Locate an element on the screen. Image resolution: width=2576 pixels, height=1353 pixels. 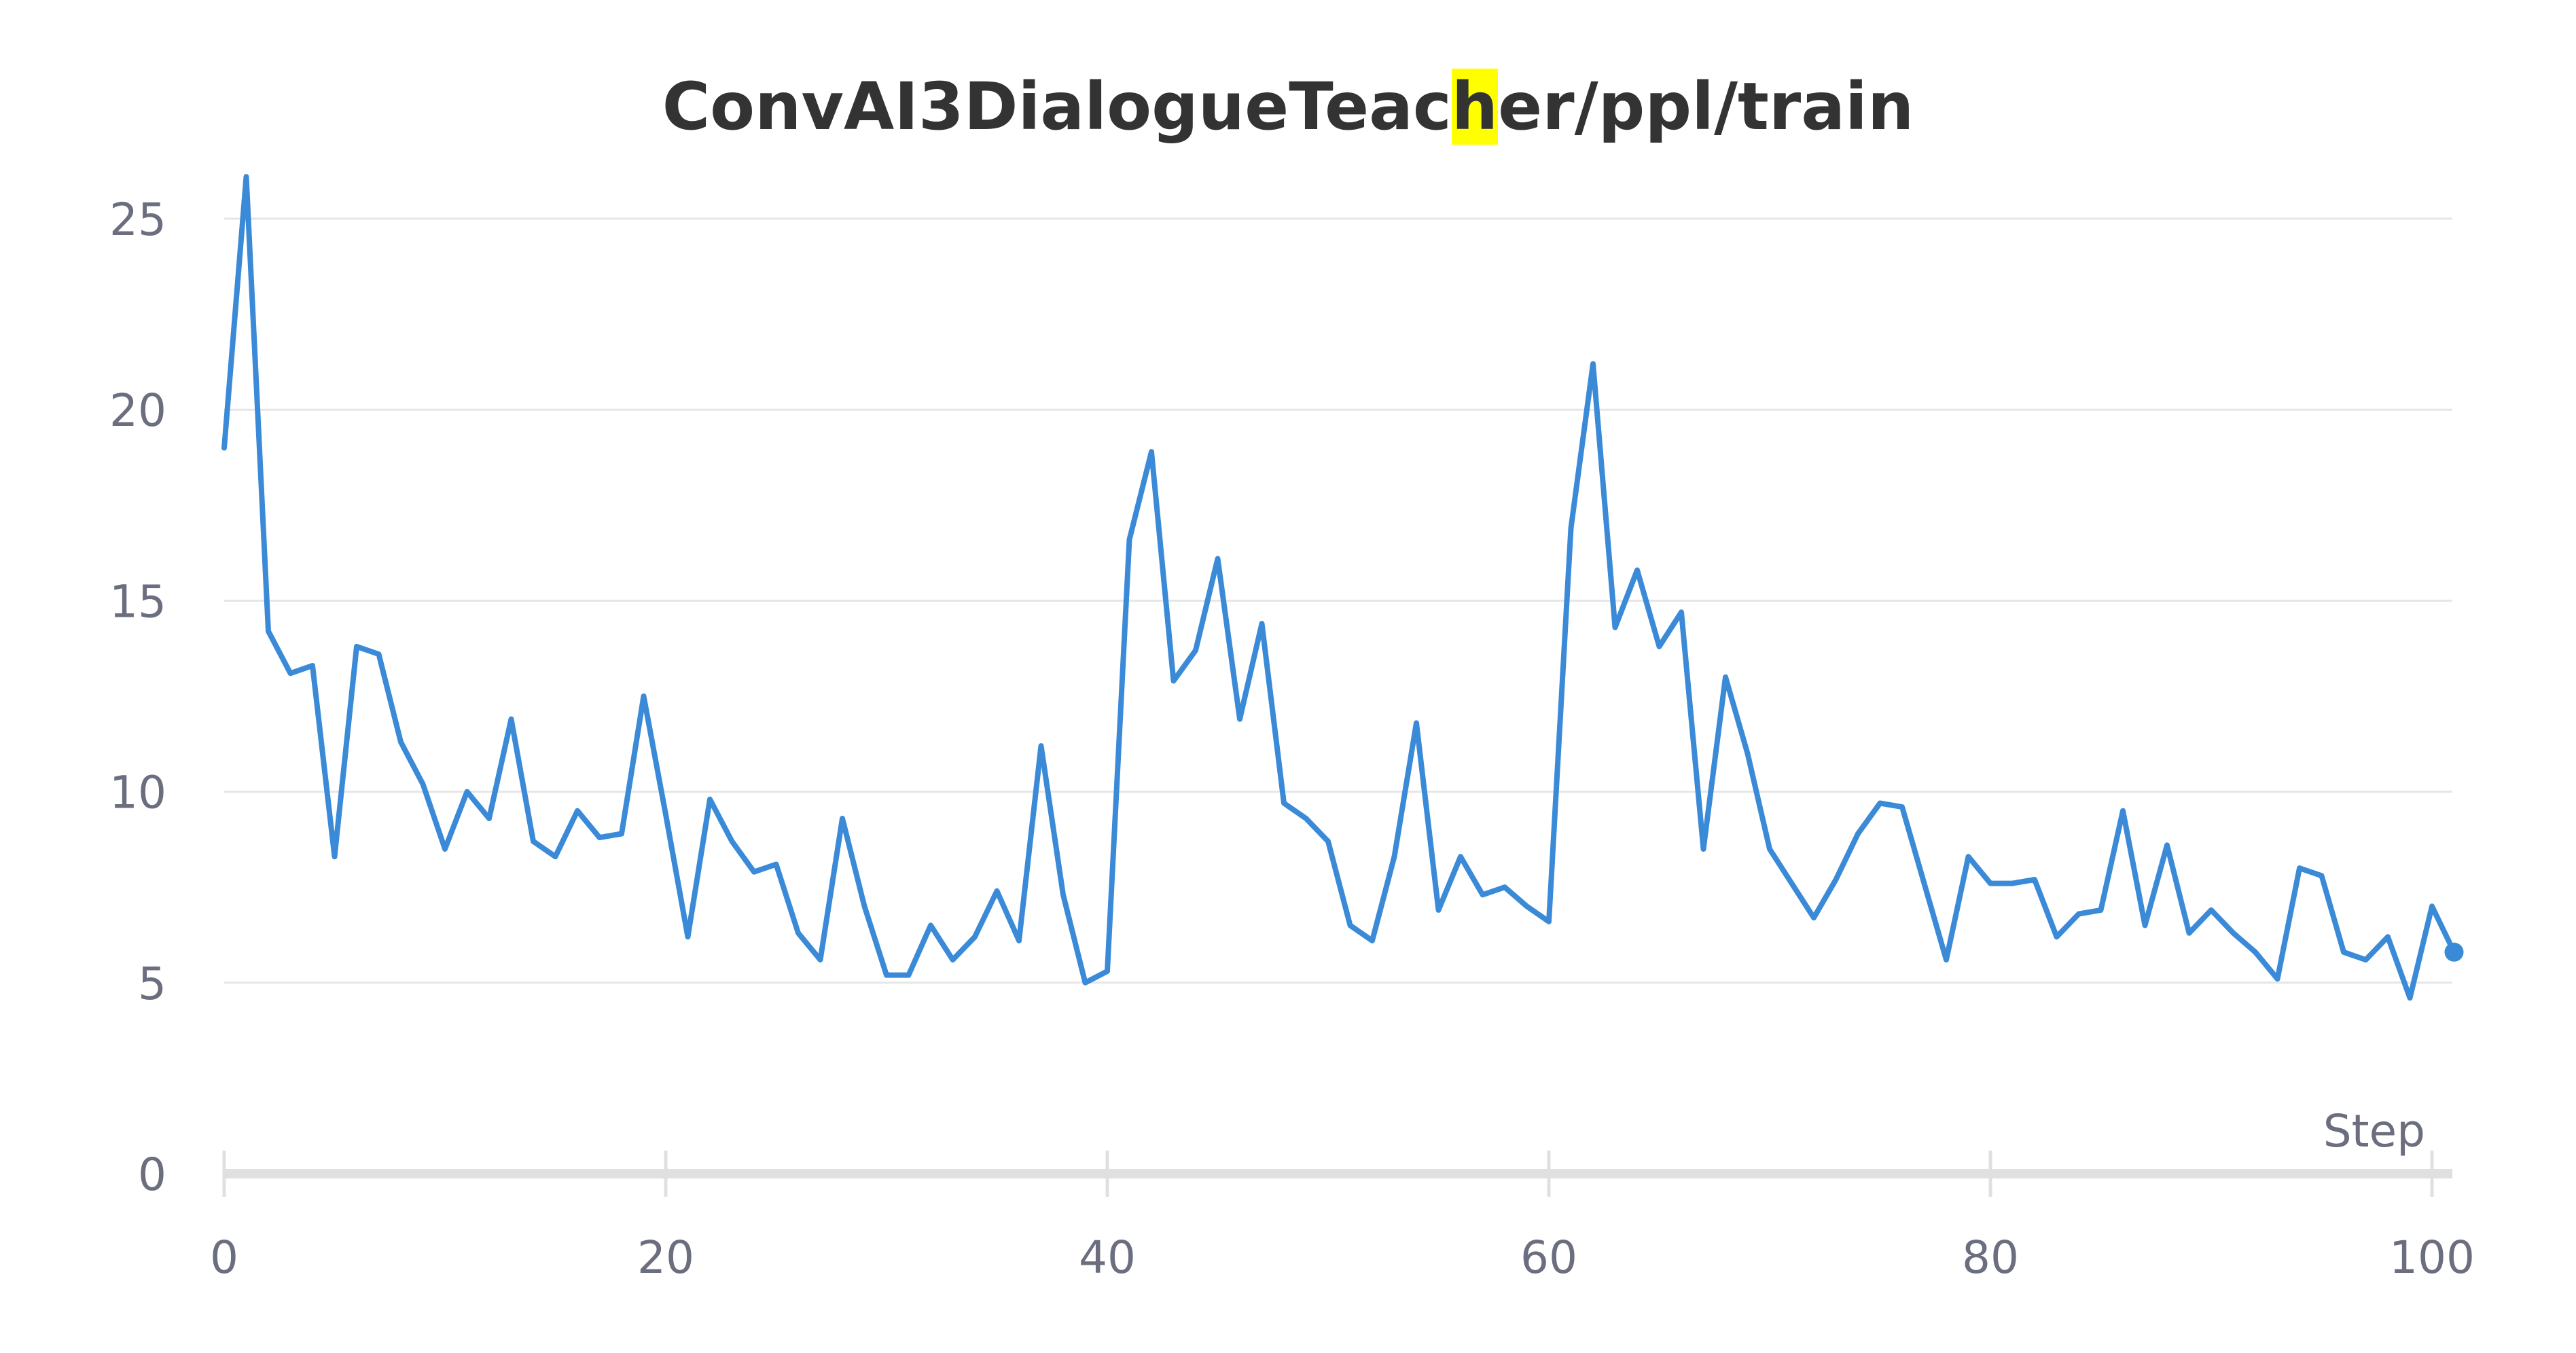
y-axis-tick-labels: 0 5 10 15 20 25 is located at coordinates (137, 697).